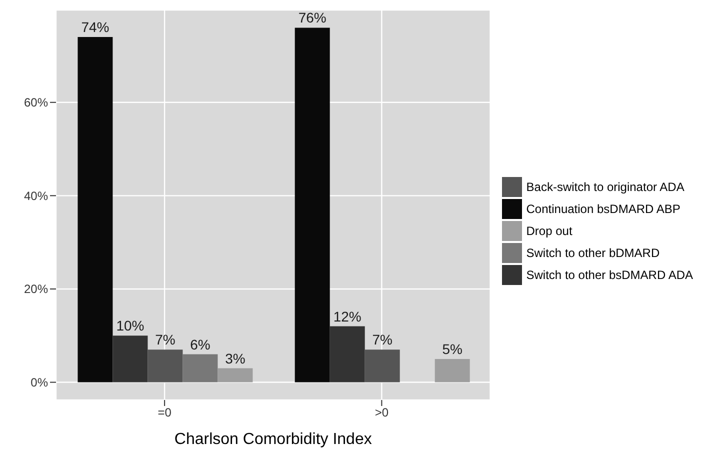 The width and height of the screenshot is (708, 453). Describe the element at coordinates (36, 289) in the screenshot. I see `y-tick-label: 20%` at that location.